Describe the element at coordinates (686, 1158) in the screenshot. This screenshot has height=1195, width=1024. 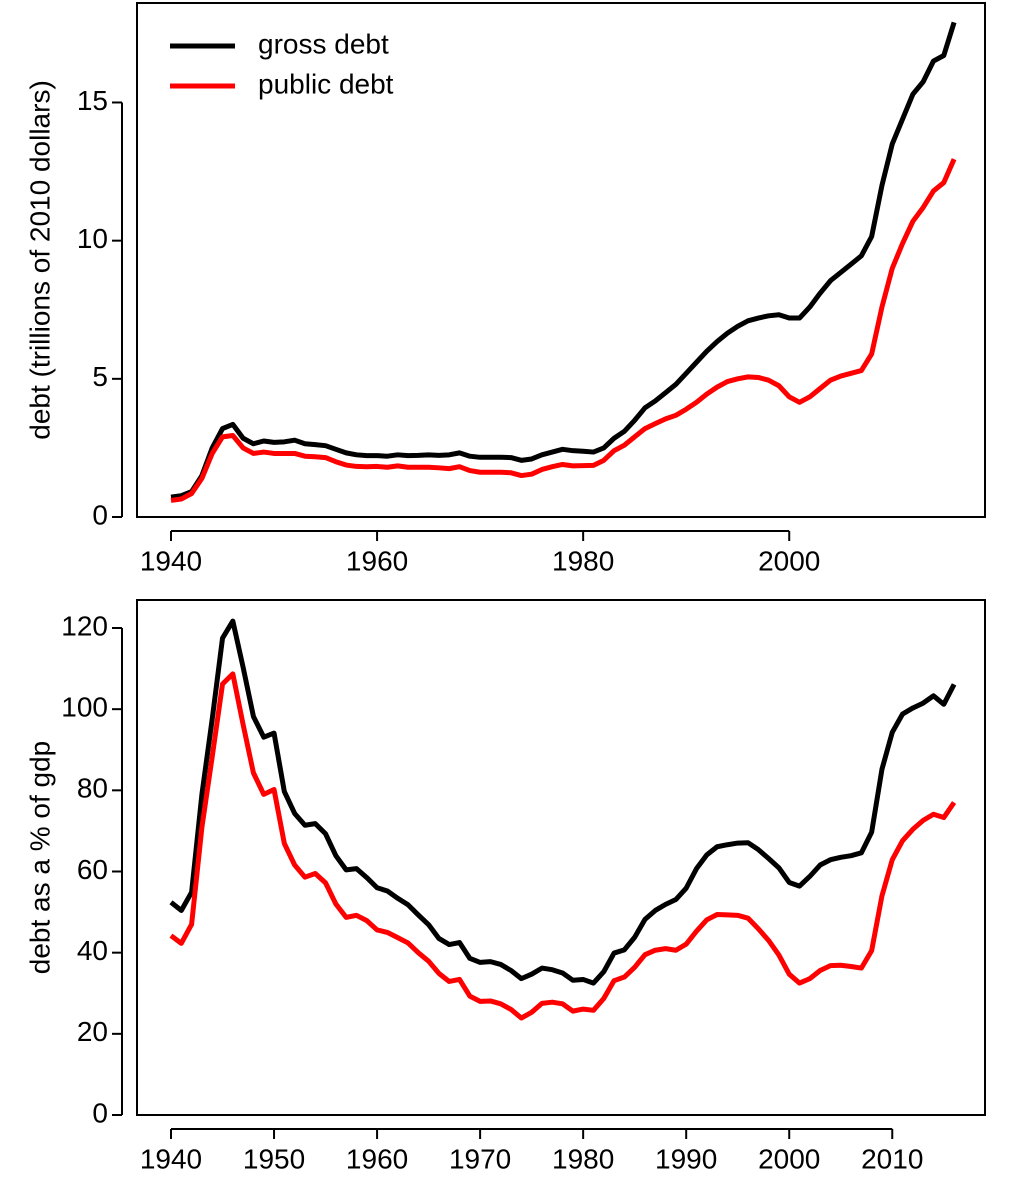
I see `x-tick-label: 1990` at that location.